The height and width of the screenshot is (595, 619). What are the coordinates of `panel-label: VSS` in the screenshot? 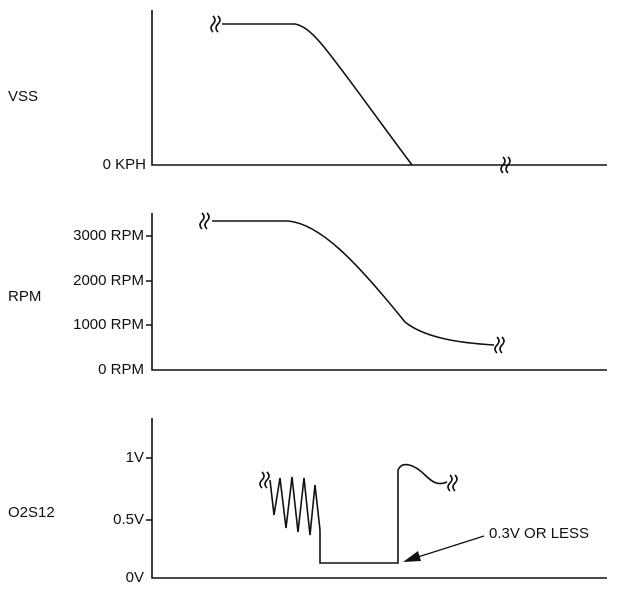 It's located at (23, 96).